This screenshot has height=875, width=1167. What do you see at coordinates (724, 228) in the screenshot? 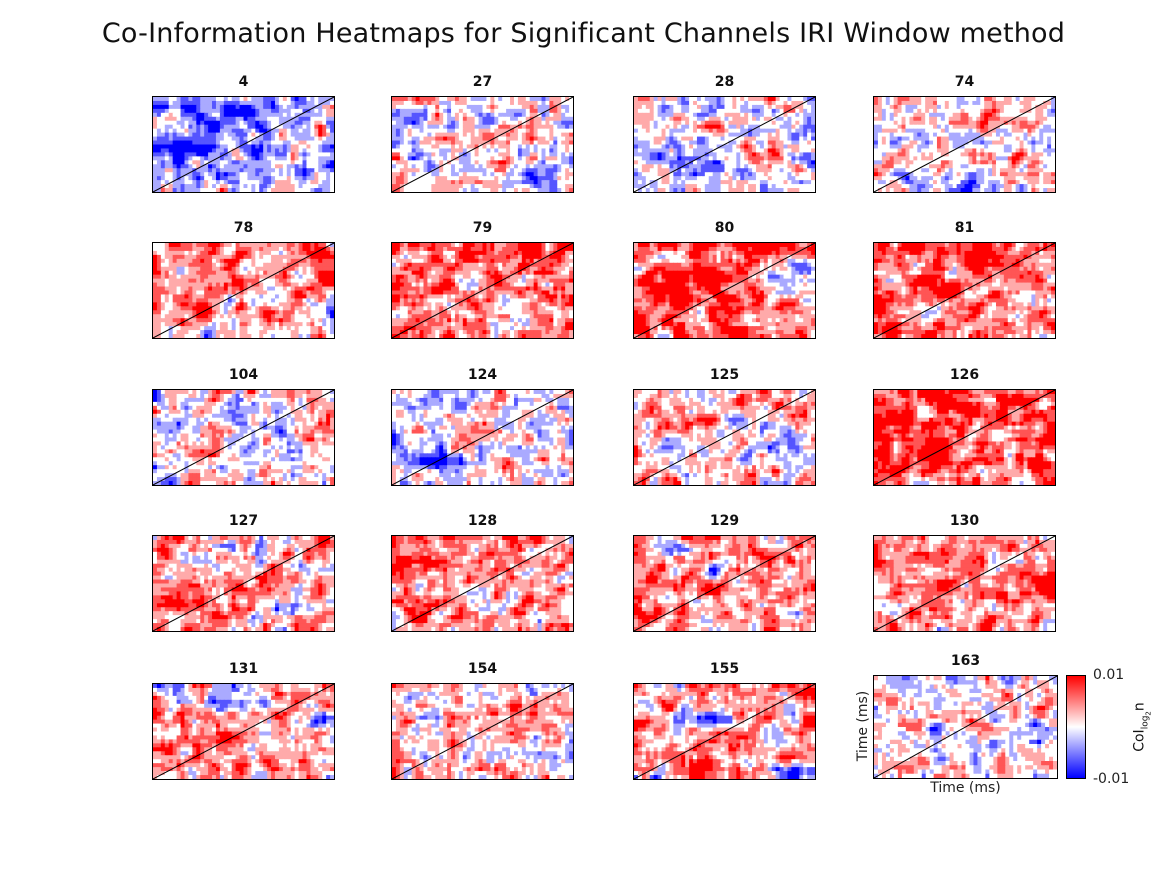
I see `panel-title-80: 80` at bounding box center [724, 228].